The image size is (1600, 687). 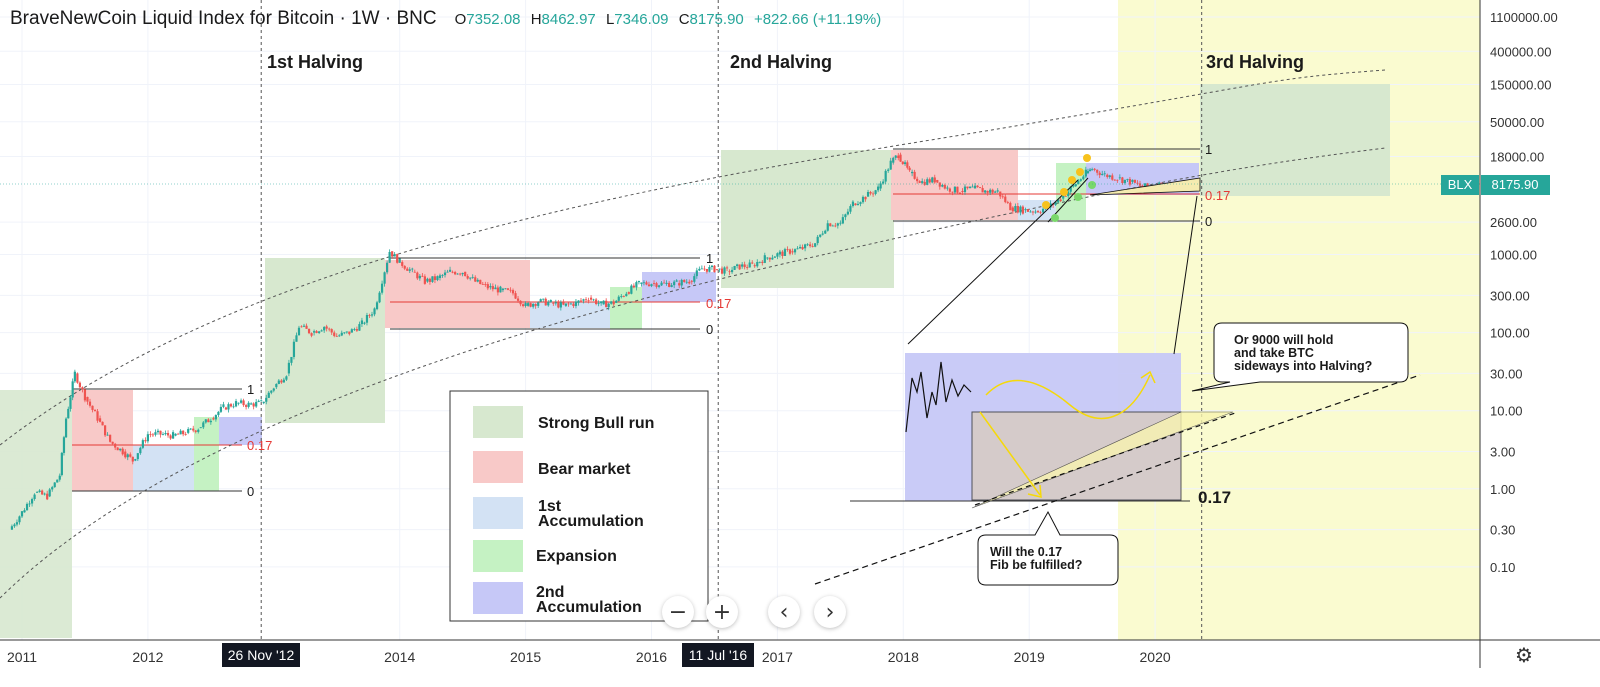 I want to click on annotation-dots, so click(x=1069, y=188).